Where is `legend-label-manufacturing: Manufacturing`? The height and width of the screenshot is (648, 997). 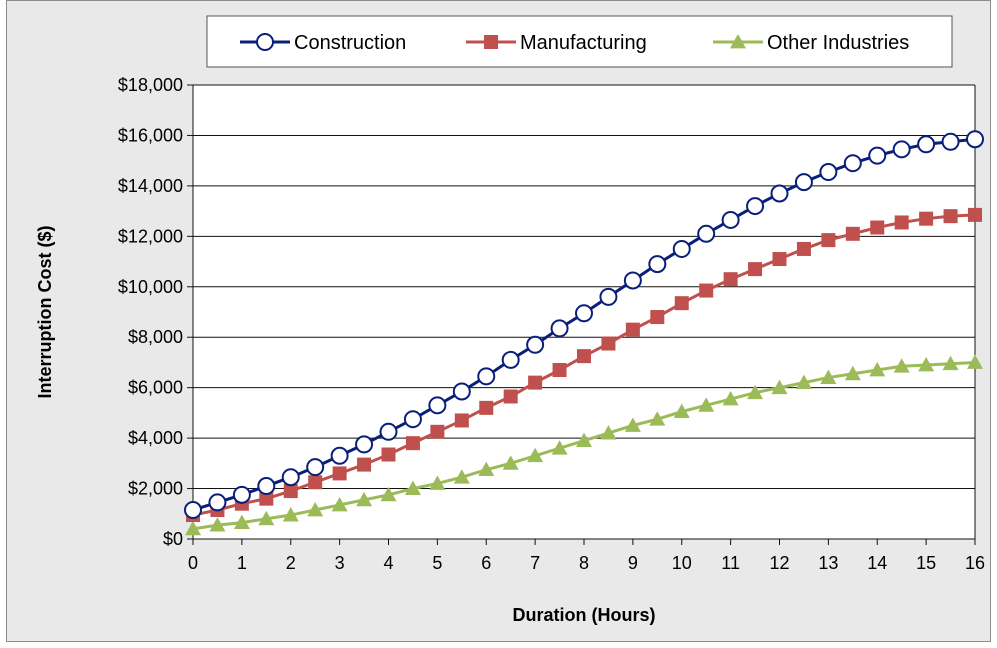
legend-label-manufacturing: Manufacturing is located at coordinates (583, 43).